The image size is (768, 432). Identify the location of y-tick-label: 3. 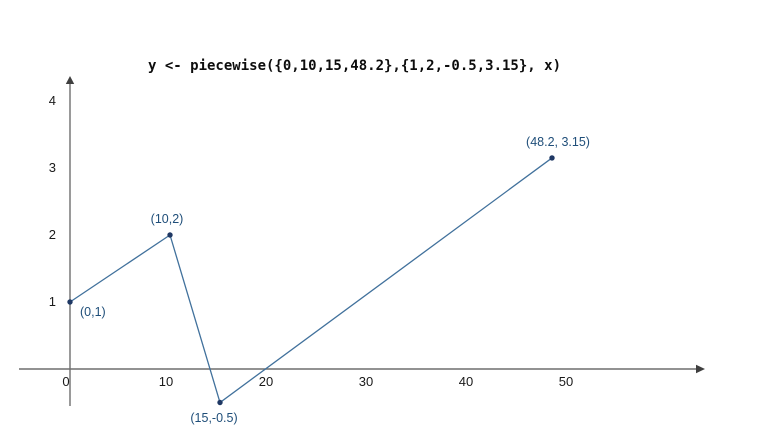
(52, 167).